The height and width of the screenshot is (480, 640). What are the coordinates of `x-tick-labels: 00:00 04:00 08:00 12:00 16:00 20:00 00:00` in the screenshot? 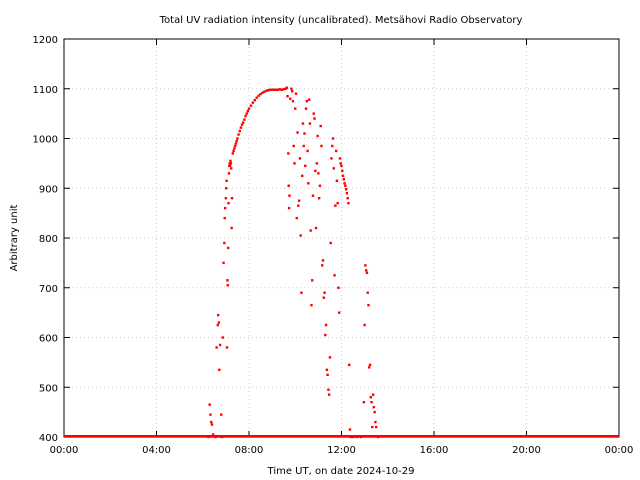 It's located at (342, 450).